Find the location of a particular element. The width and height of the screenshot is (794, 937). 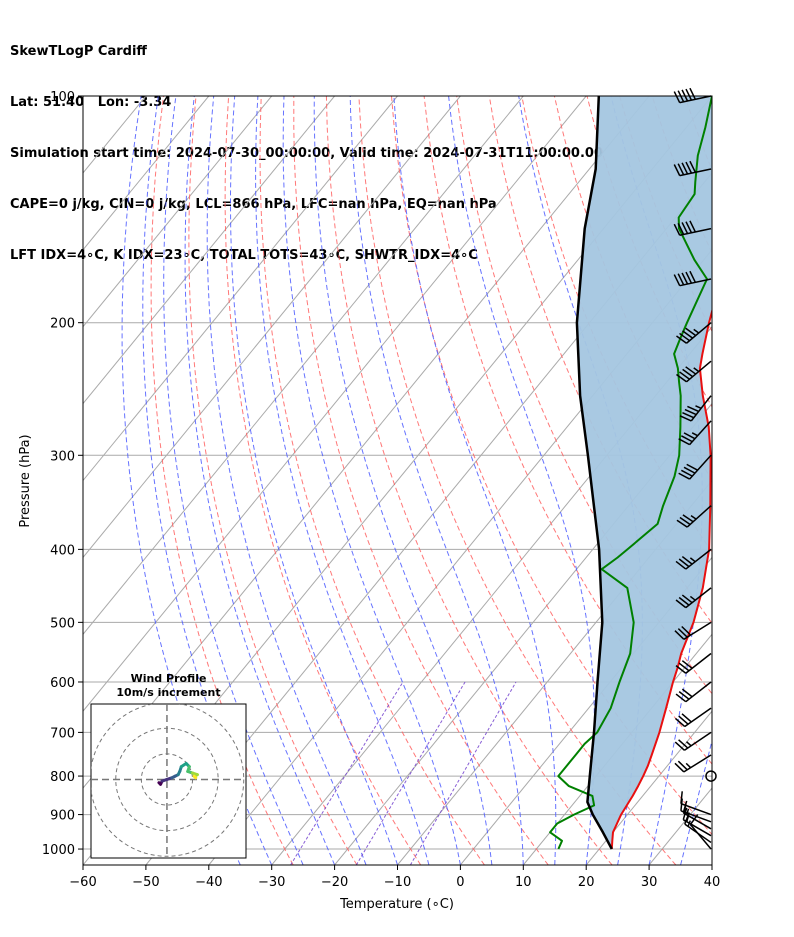

cin-shading is located at coordinates (644, 472).